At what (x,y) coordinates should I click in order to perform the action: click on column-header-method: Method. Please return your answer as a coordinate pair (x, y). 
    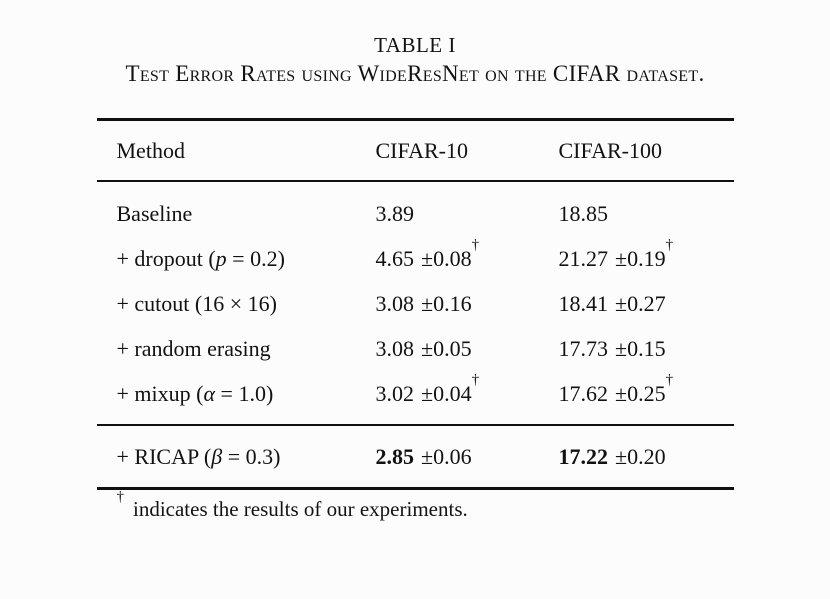
    Looking at the image, I should click on (150, 150).